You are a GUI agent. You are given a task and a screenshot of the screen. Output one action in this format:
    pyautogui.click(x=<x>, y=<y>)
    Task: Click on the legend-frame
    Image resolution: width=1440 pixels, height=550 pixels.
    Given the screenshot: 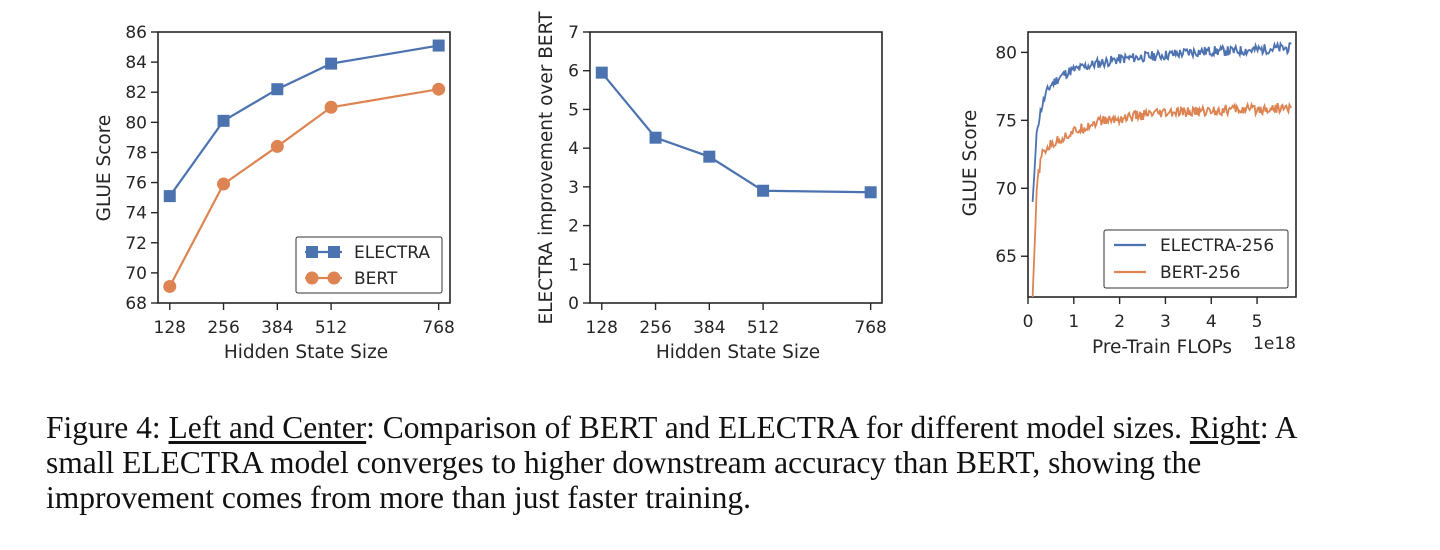 What is the action you would take?
    pyautogui.click(x=1196, y=259)
    